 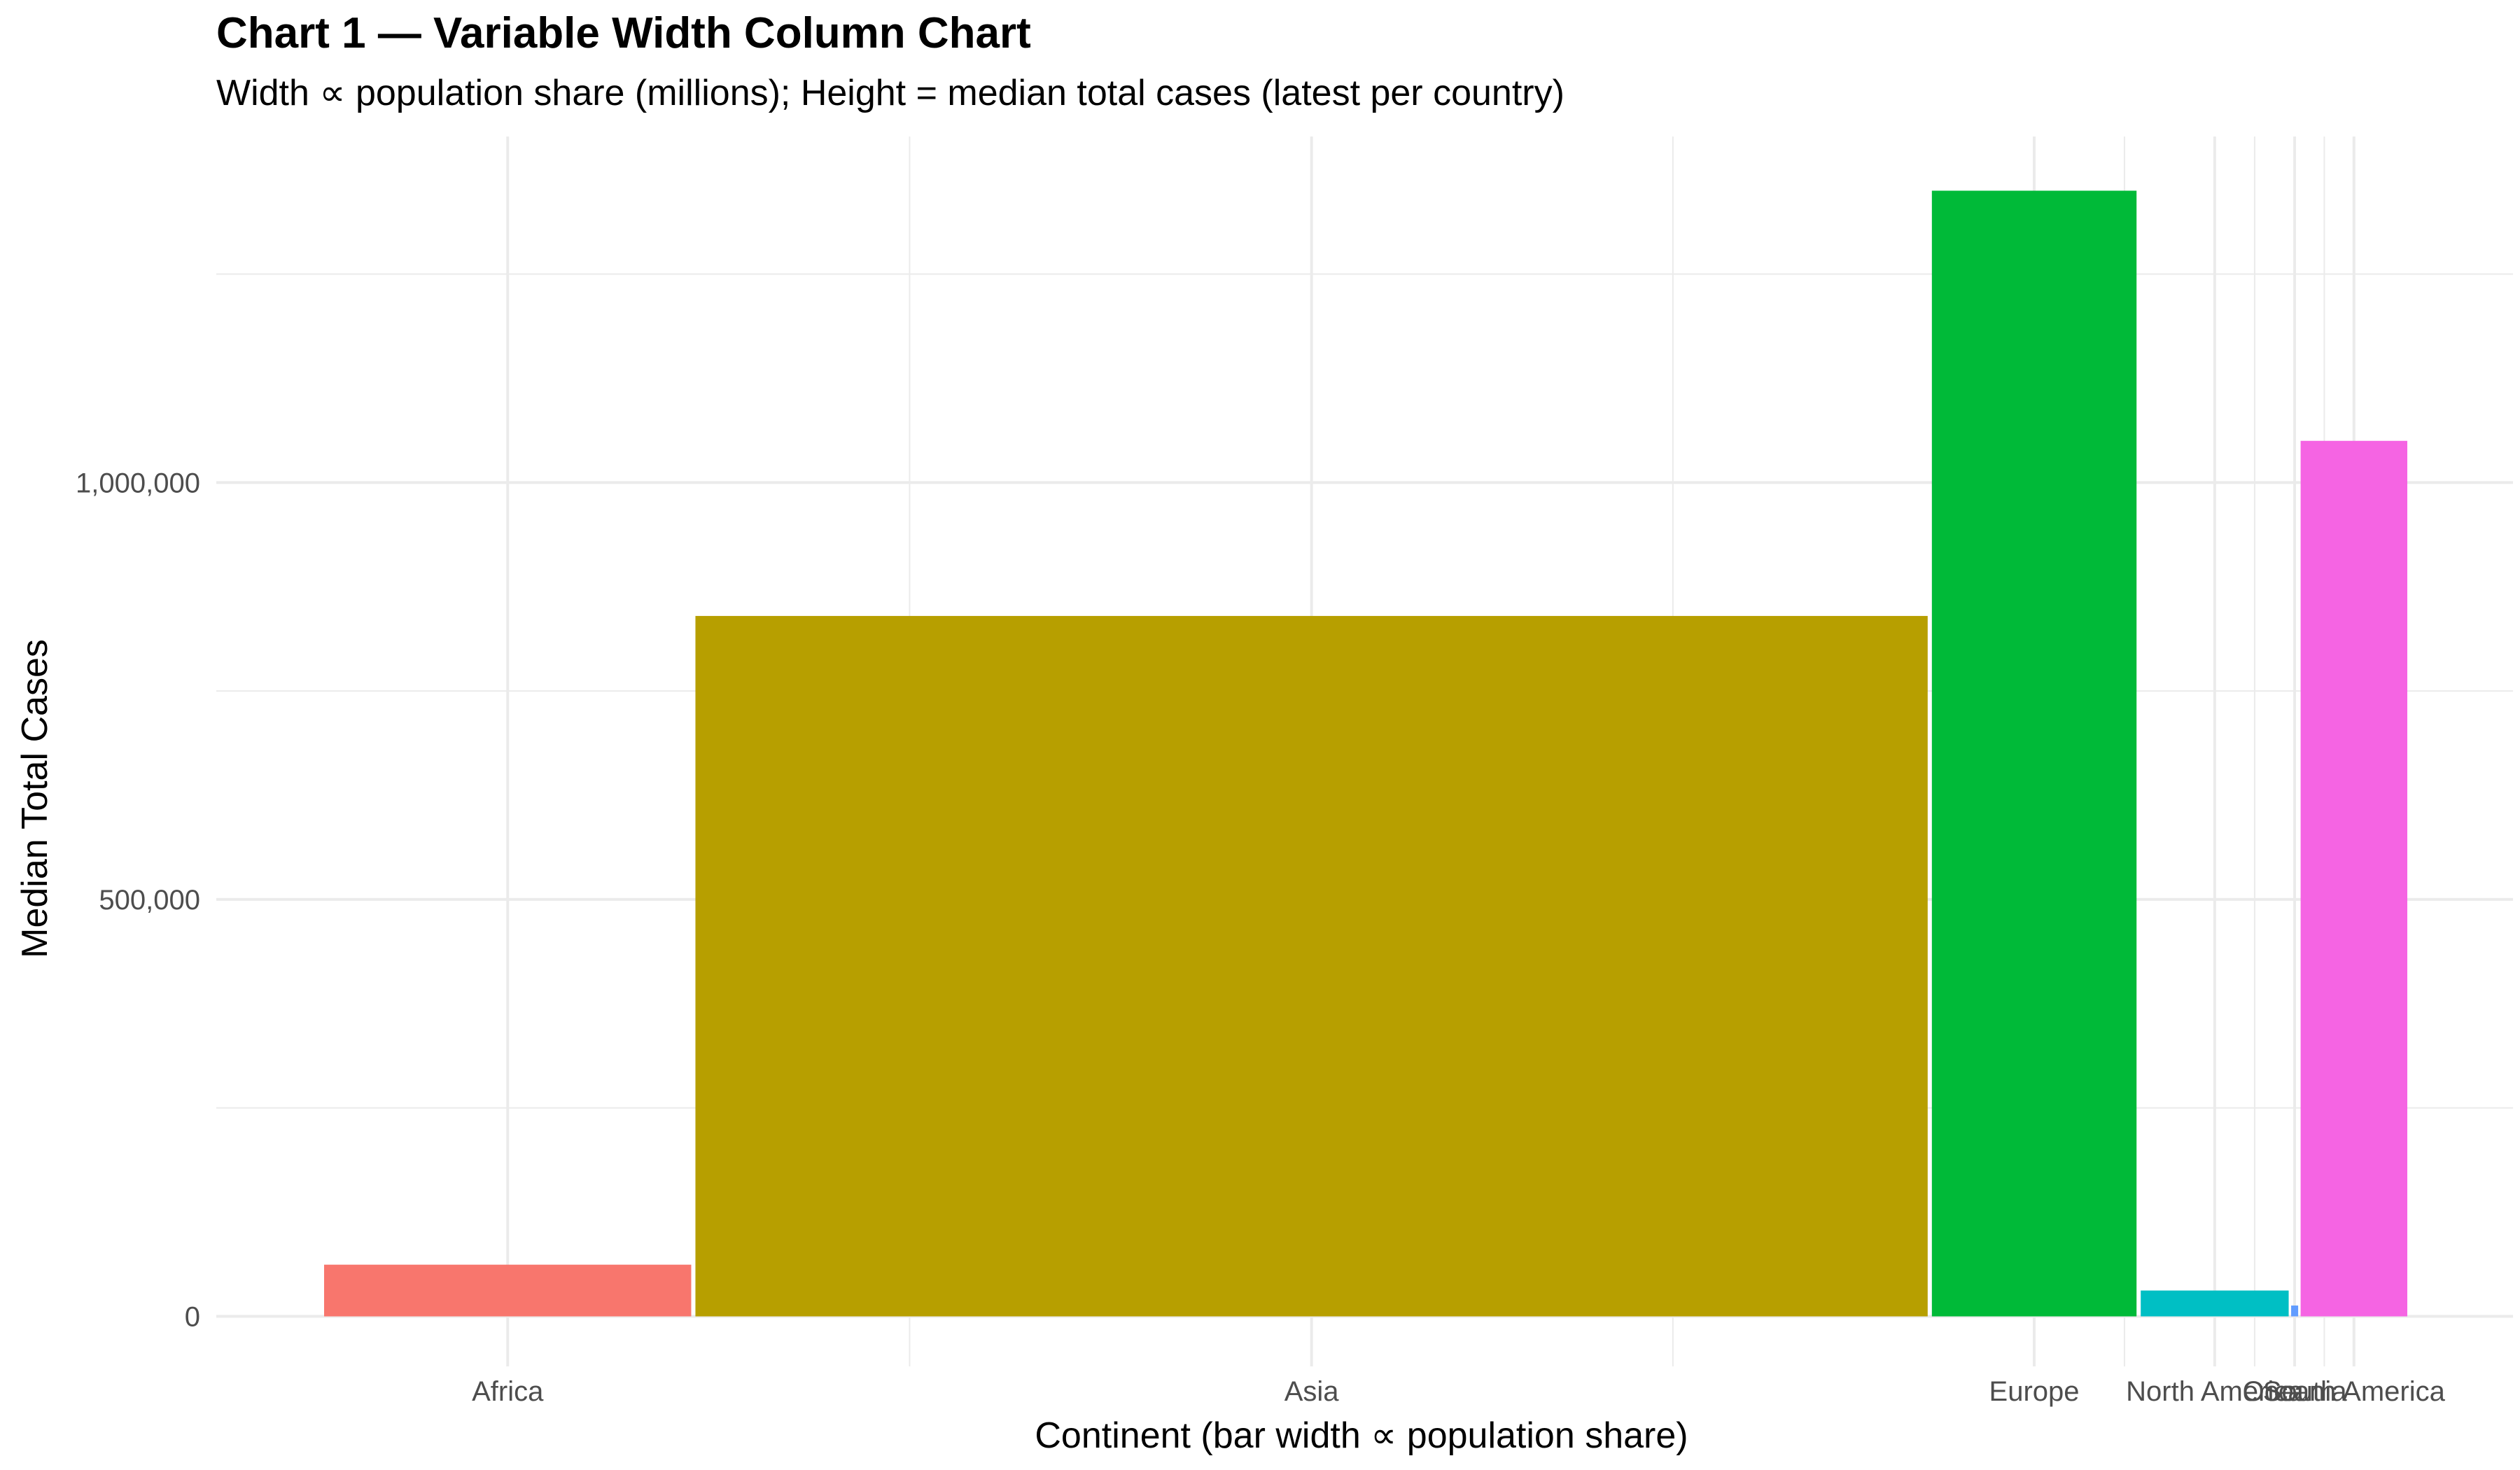 What do you see at coordinates (192, 1317) in the screenshot?
I see `y-tick-label: 0` at bounding box center [192, 1317].